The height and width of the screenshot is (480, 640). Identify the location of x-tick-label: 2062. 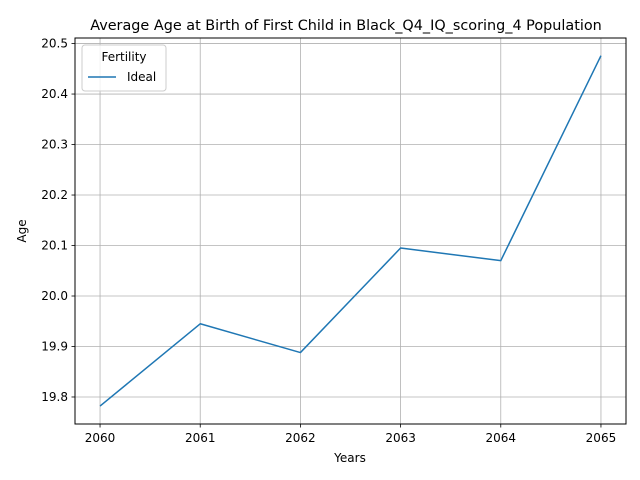
(300, 438).